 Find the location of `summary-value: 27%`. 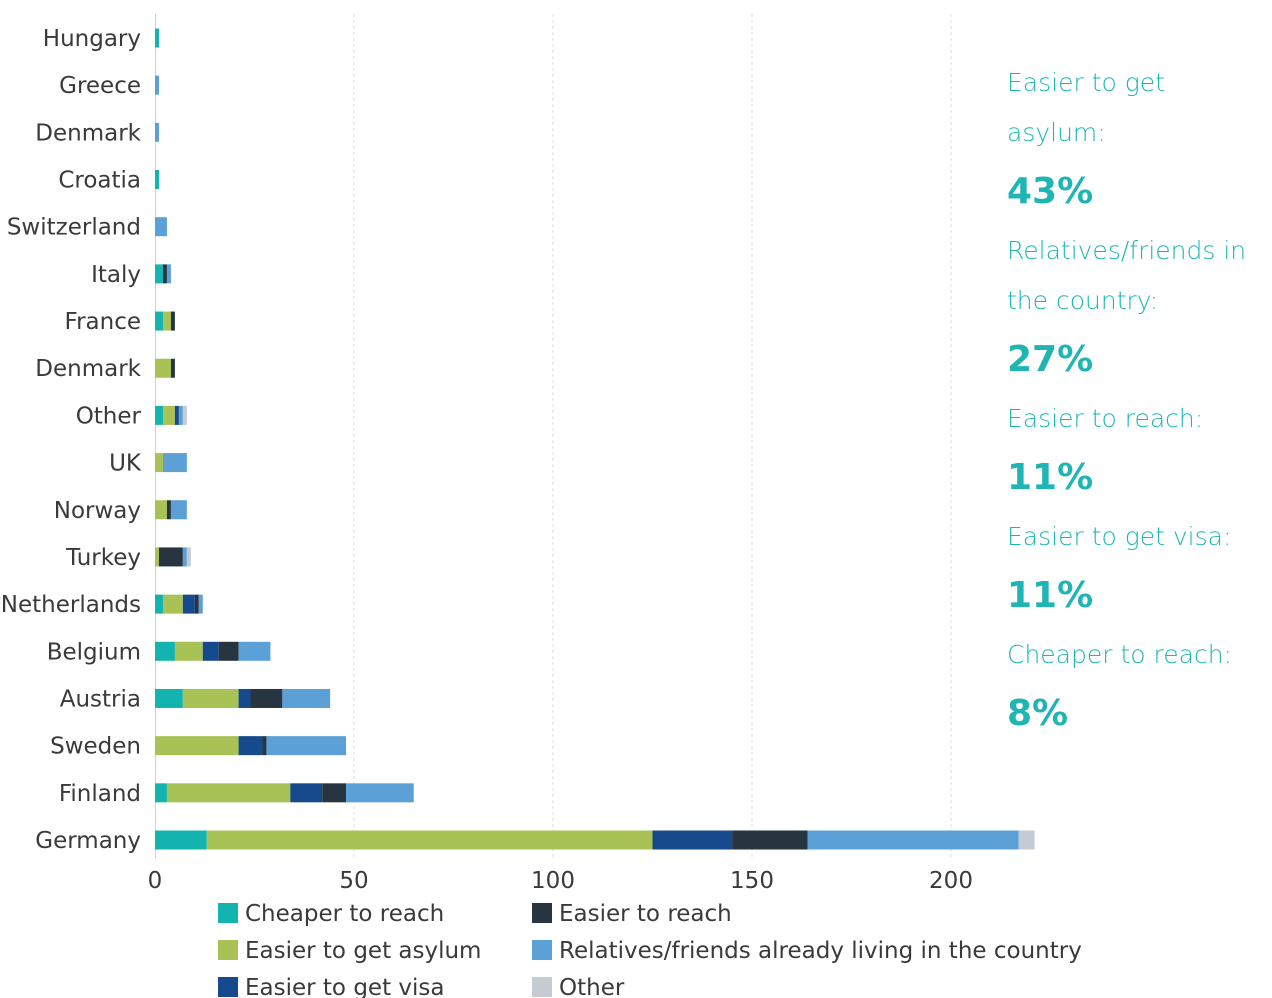

summary-value: 27% is located at coordinates (1050, 359).